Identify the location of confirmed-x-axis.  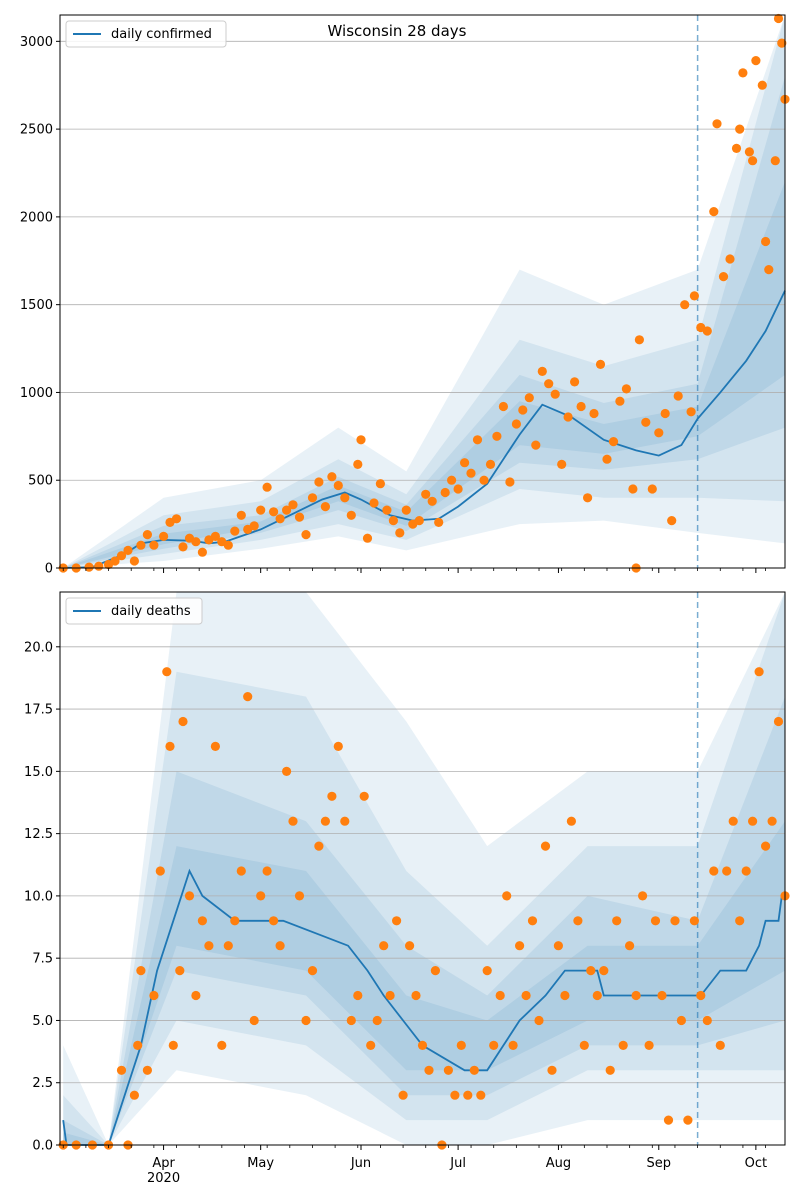
(414, 570).